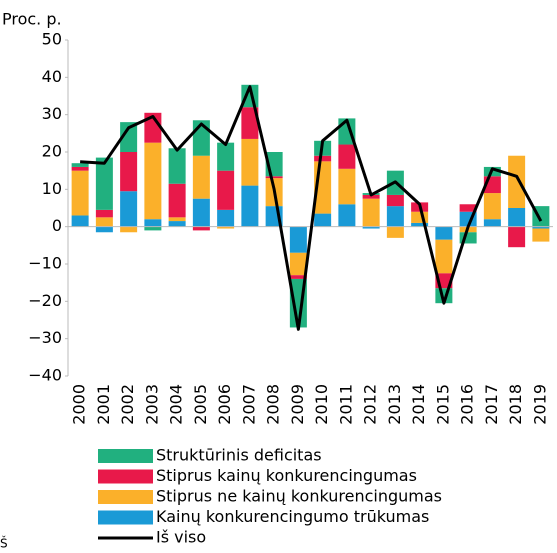 Image resolution: width=557 pixels, height=553 pixels. I want to click on x-tick-label: 2014, so click(418, 404).